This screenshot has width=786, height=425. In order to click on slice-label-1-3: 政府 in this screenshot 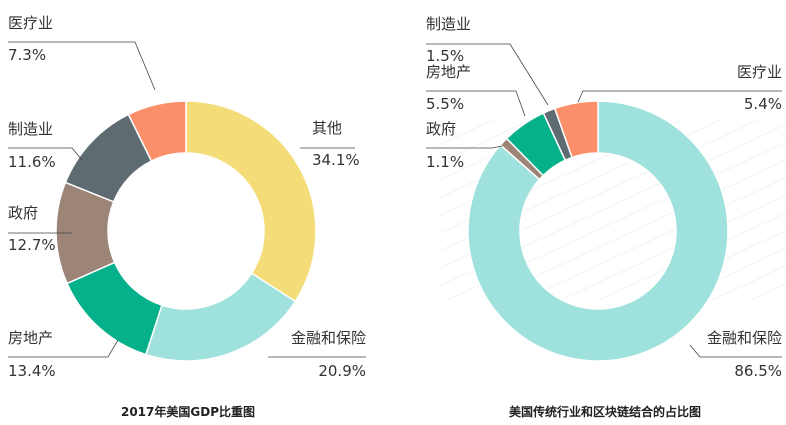, I will do `click(23, 213)`.